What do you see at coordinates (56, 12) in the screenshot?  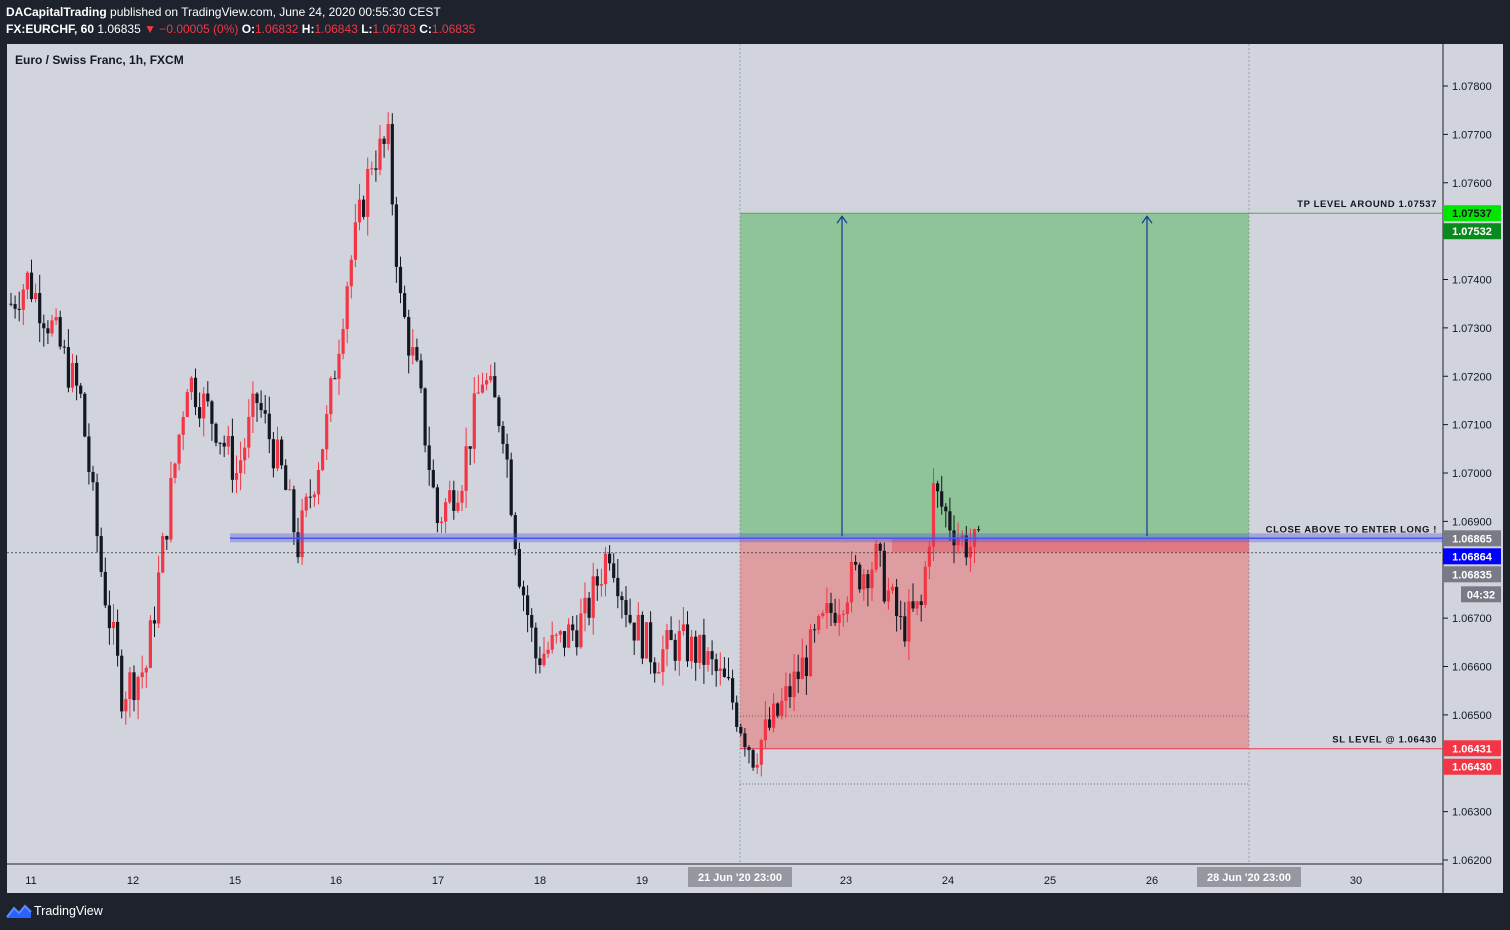 I see `author-name: DACapitalTrading` at bounding box center [56, 12].